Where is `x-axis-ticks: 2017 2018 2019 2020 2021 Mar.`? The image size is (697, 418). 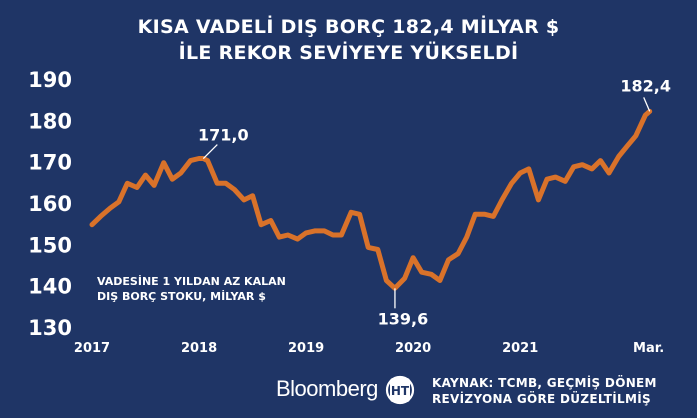 x-axis-ticks: 2017 2018 2019 2020 2021 Mar. is located at coordinates (369, 348).